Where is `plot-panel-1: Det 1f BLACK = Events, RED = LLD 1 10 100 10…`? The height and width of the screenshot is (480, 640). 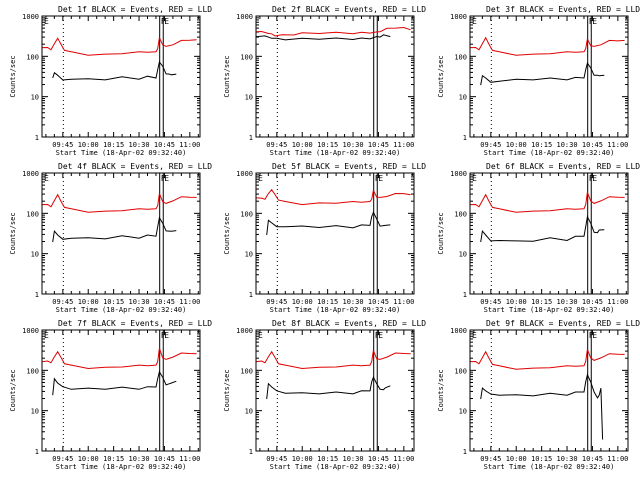 plot-panel-1: Det 1f BLACK = Events, RED = LLD 1 10 100 10… is located at coordinates (110, 81).